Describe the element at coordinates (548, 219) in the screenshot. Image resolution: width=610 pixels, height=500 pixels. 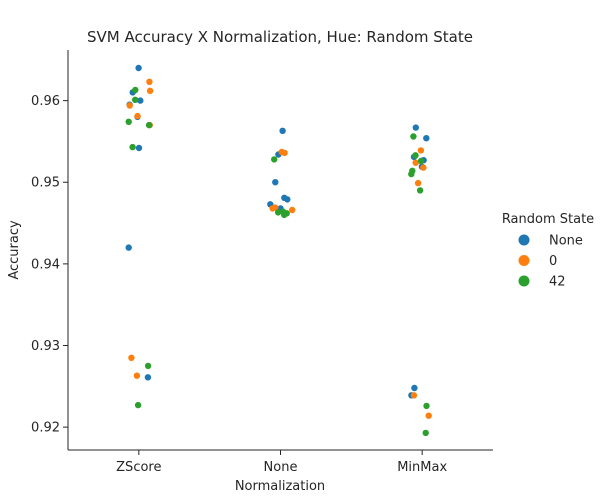
I see `legend-title: Random State` at that location.